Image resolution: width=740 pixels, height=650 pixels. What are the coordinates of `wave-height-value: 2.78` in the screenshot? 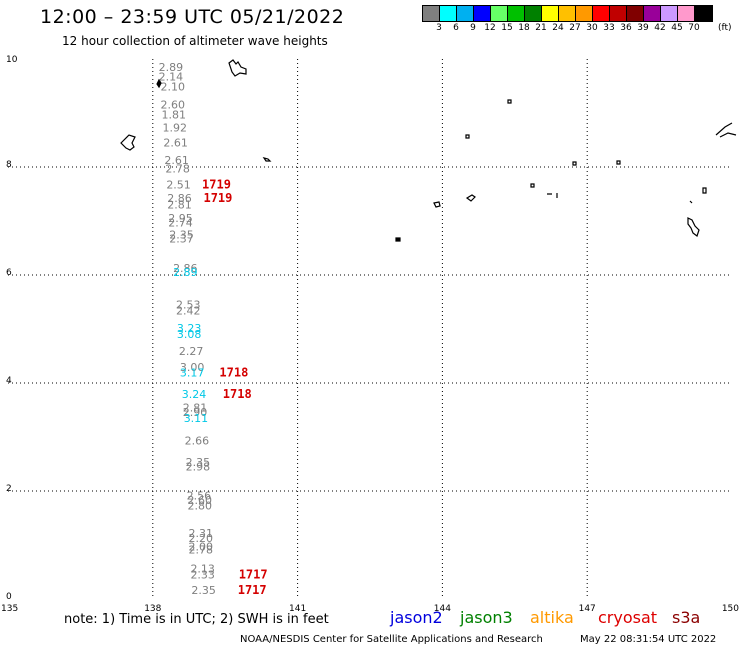 It's located at (201, 550).